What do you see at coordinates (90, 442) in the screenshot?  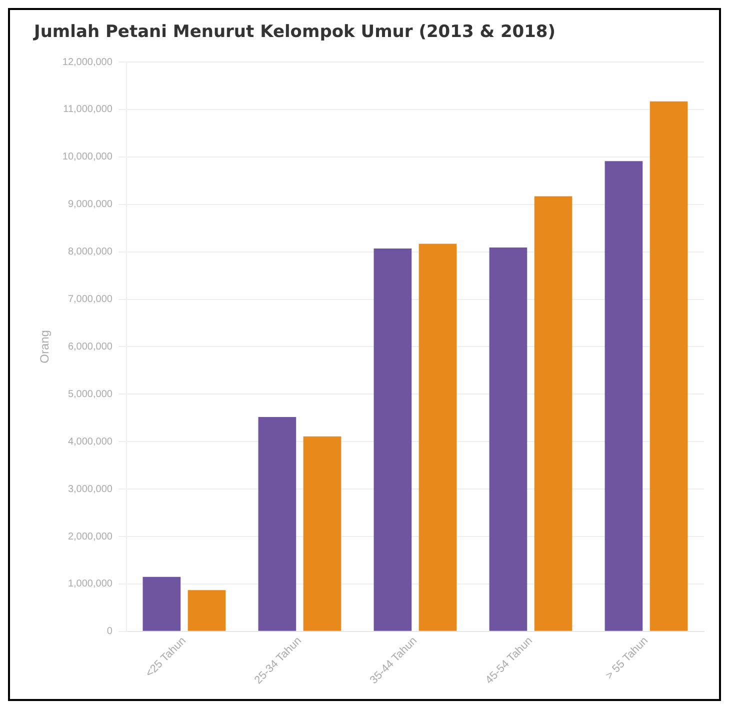 I see `y-tick-label: 4,000,000` at bounding box center [90, 442].